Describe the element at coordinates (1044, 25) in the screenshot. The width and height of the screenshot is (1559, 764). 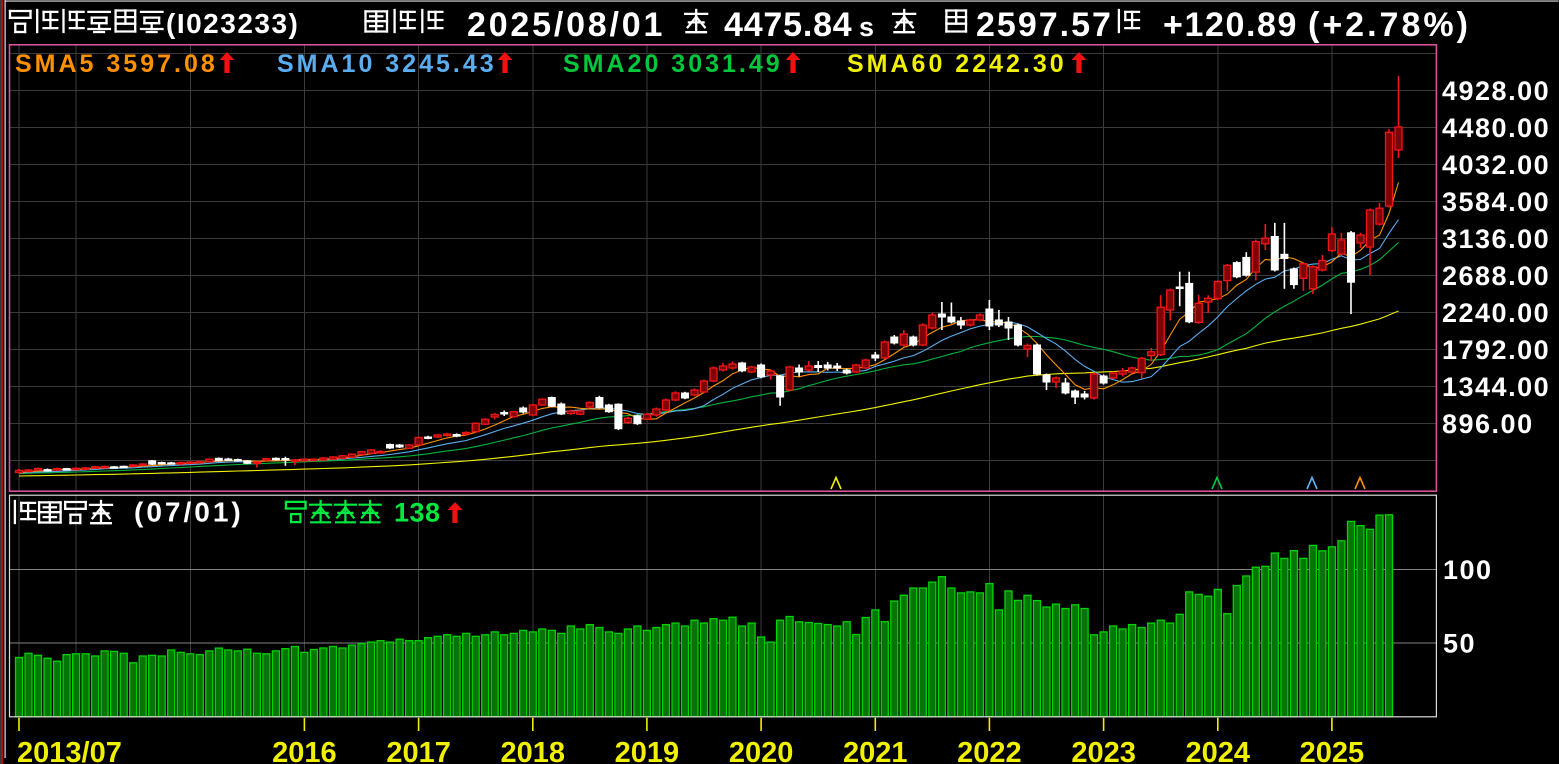
I see `svg-text: 2597.57` at that location.